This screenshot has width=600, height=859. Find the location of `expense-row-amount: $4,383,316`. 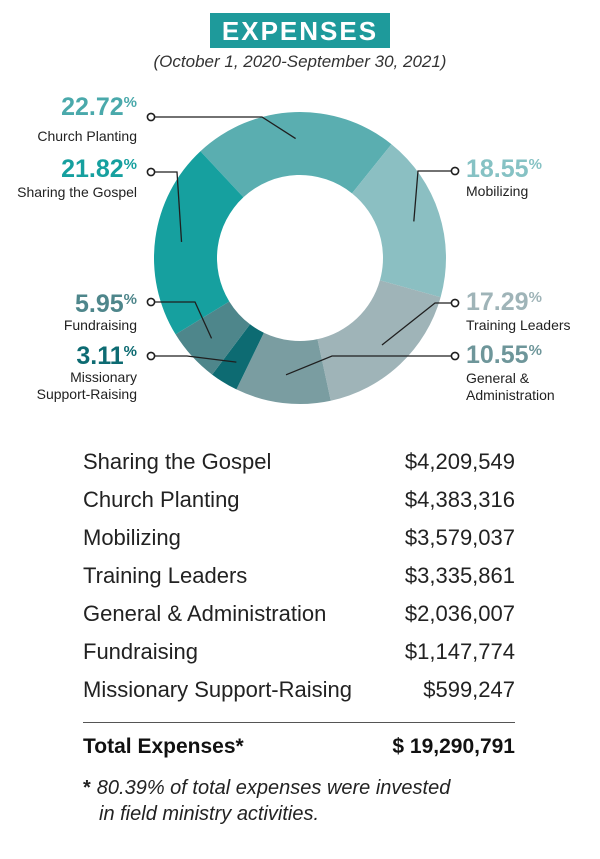

expense-row-amount: $4,383,316 is located at coordinates (459, 499).